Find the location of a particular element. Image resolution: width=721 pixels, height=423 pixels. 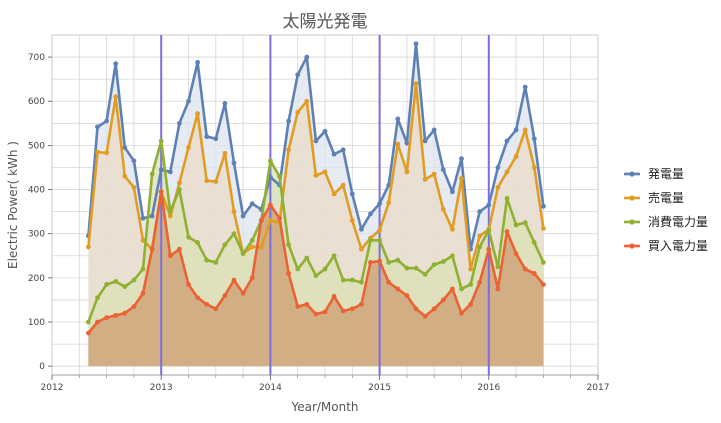

y-tick-label: 200 is located at coordinates (36, 279).